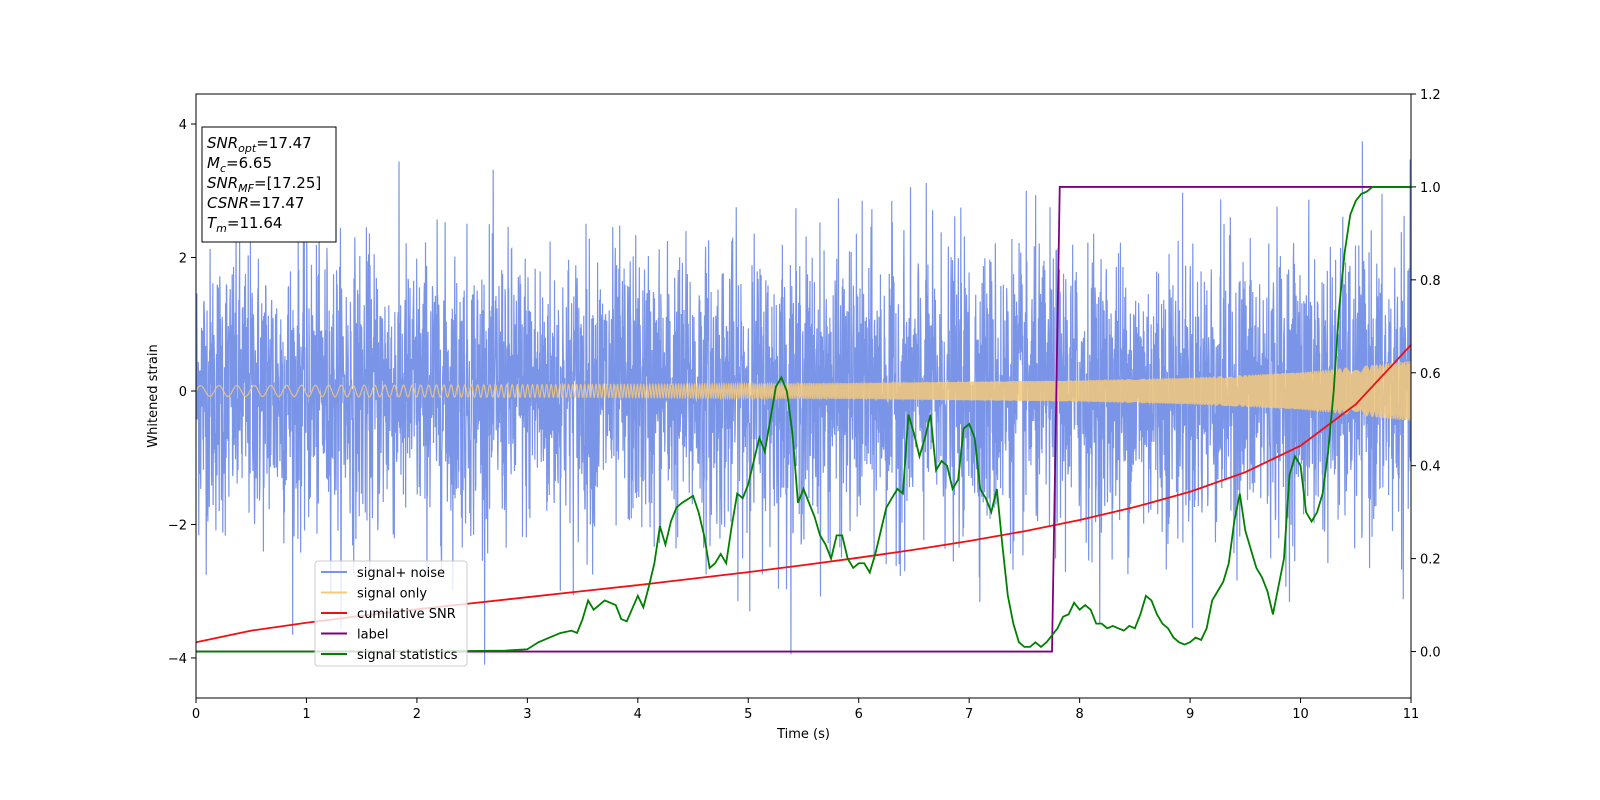 The height and width of the screenshot is (800, 1600). What do you see at coordinates (1430, 188) in the screenshot?
I see `y2-tick-label: 1.0` at bounding box center [1430, 188].